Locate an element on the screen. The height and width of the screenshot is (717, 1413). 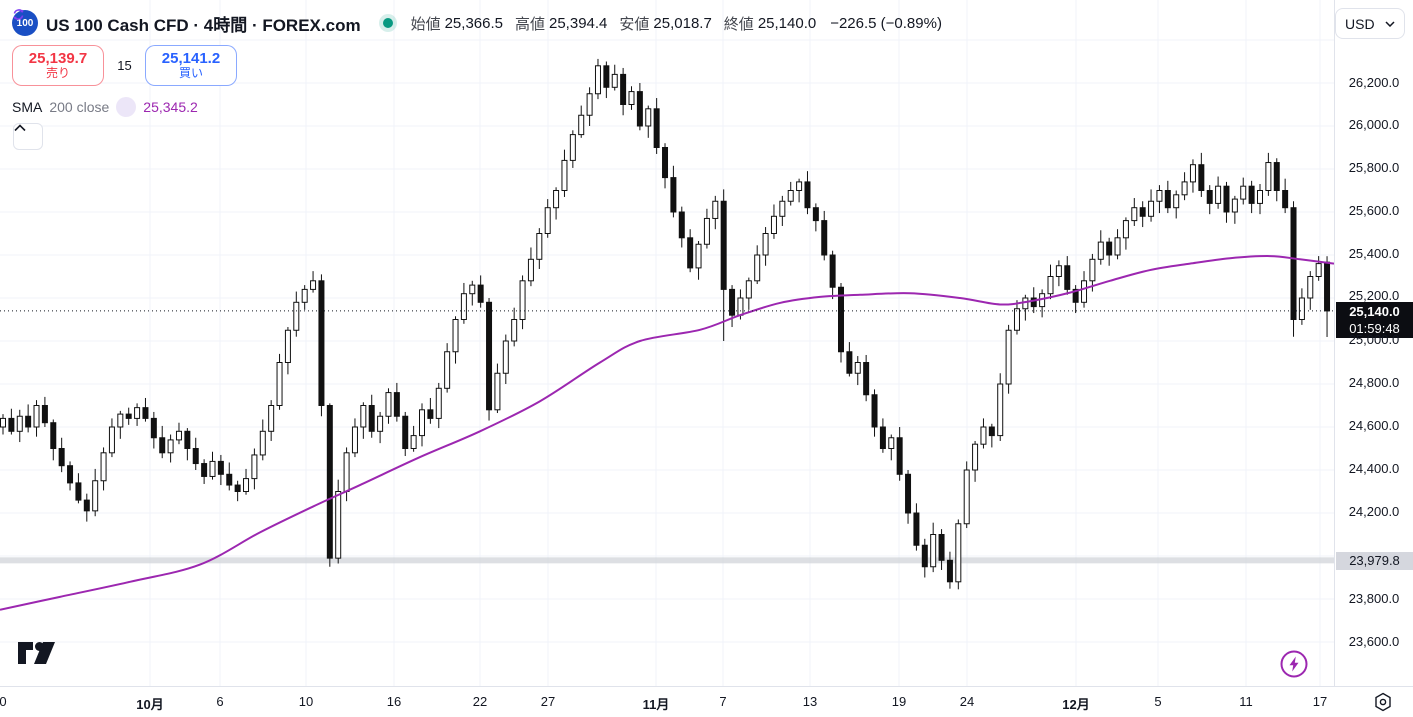
current-price-label: 25,140.0 01:59:48 is located at coordinates (1374, 320).